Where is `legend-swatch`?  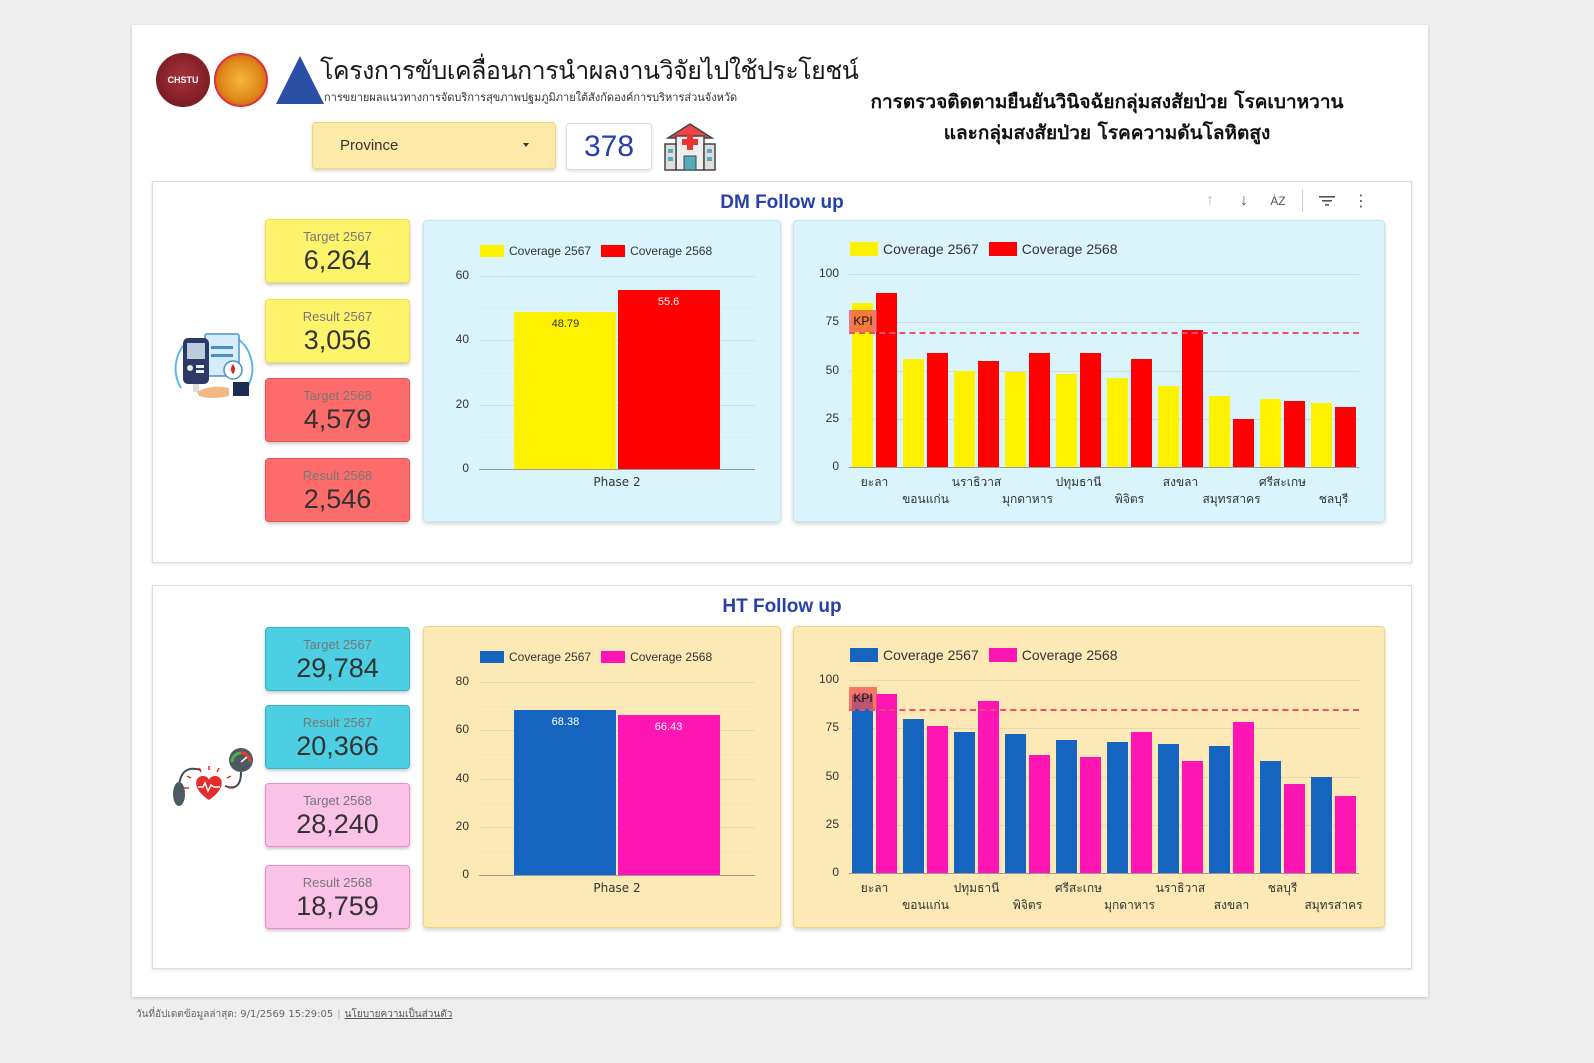
legend-swatch is located at coordinates (1002, 249).